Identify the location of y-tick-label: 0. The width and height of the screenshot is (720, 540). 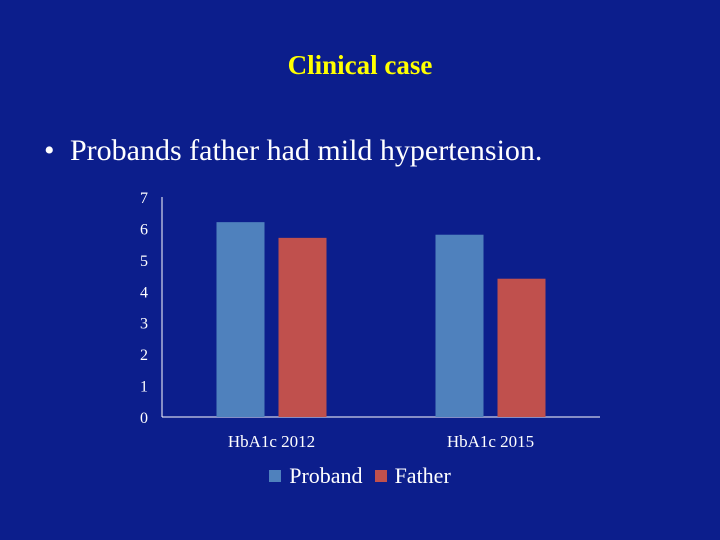
(144, 418).